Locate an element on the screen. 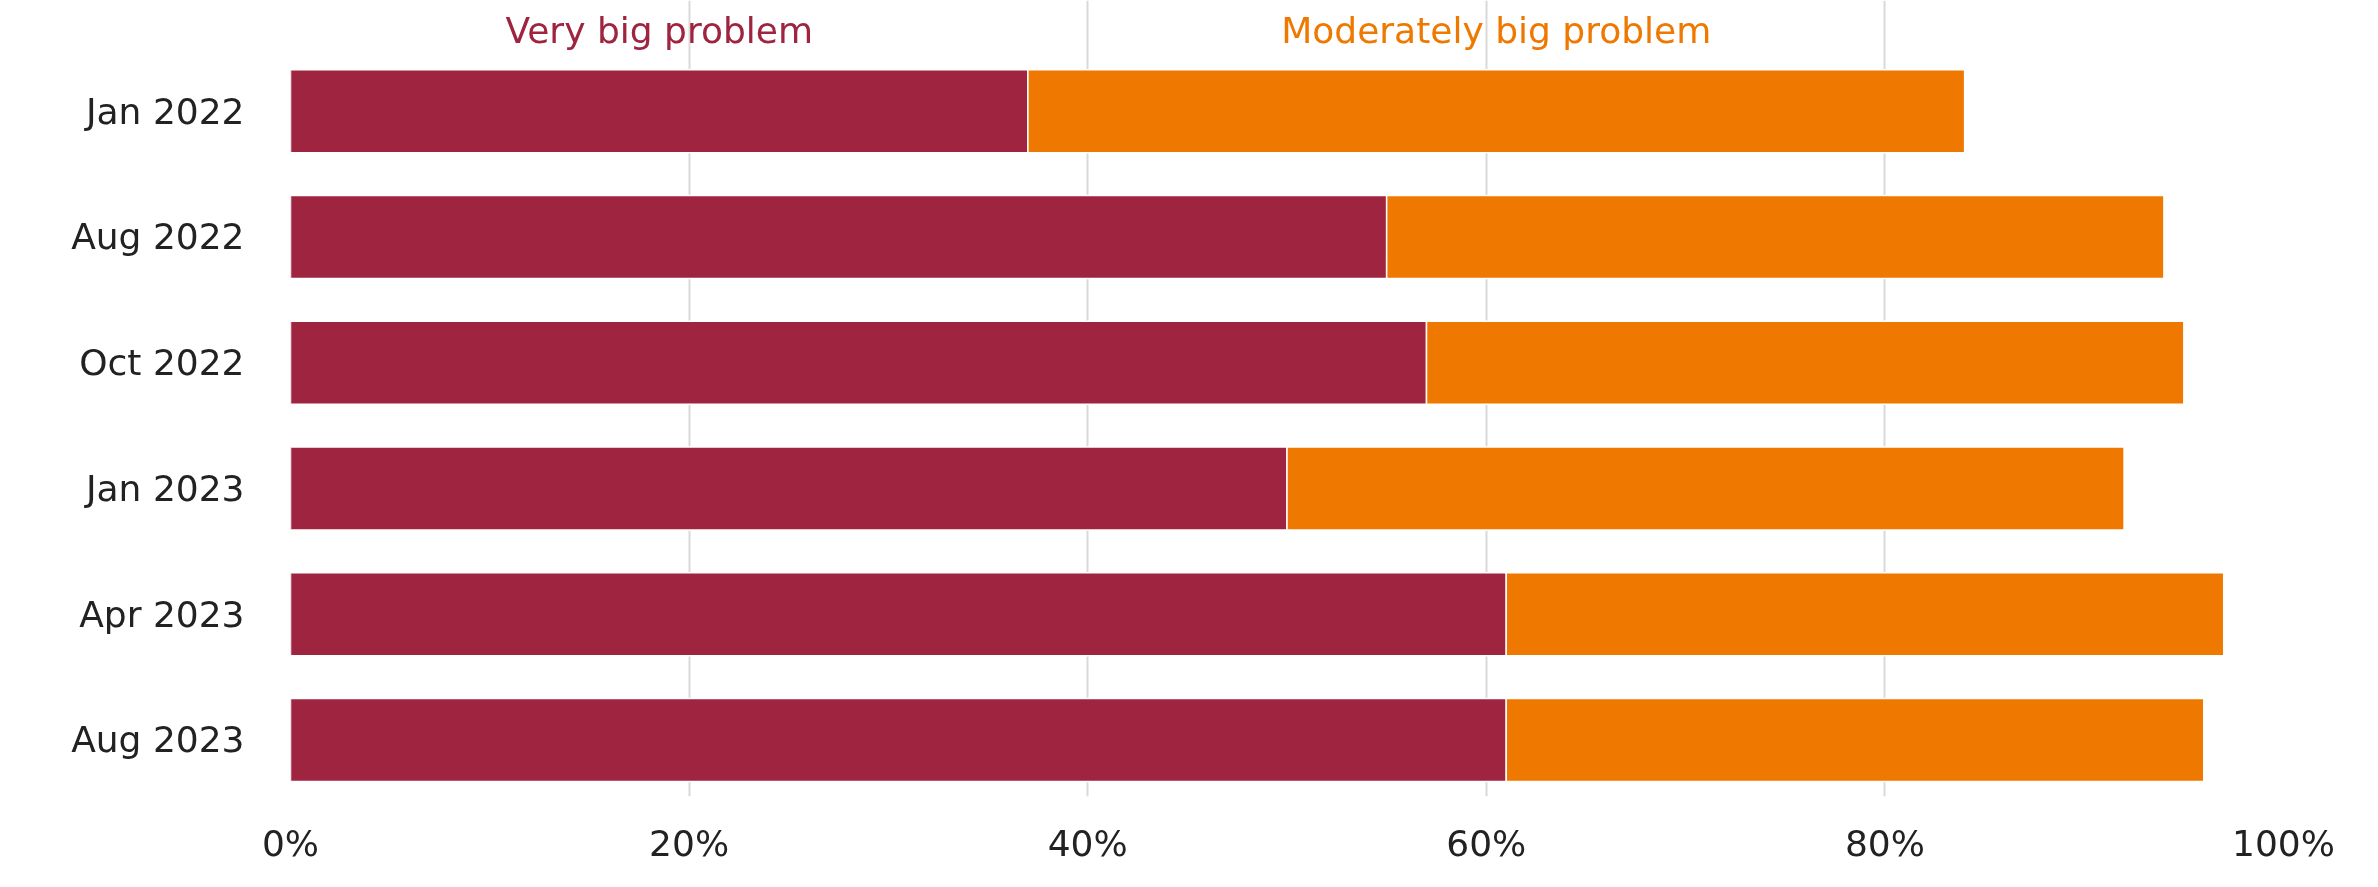 The height and width of the screenshot is (887, 2378). y-tick-label: Oct 2022 is located at coordinates (162, 363).